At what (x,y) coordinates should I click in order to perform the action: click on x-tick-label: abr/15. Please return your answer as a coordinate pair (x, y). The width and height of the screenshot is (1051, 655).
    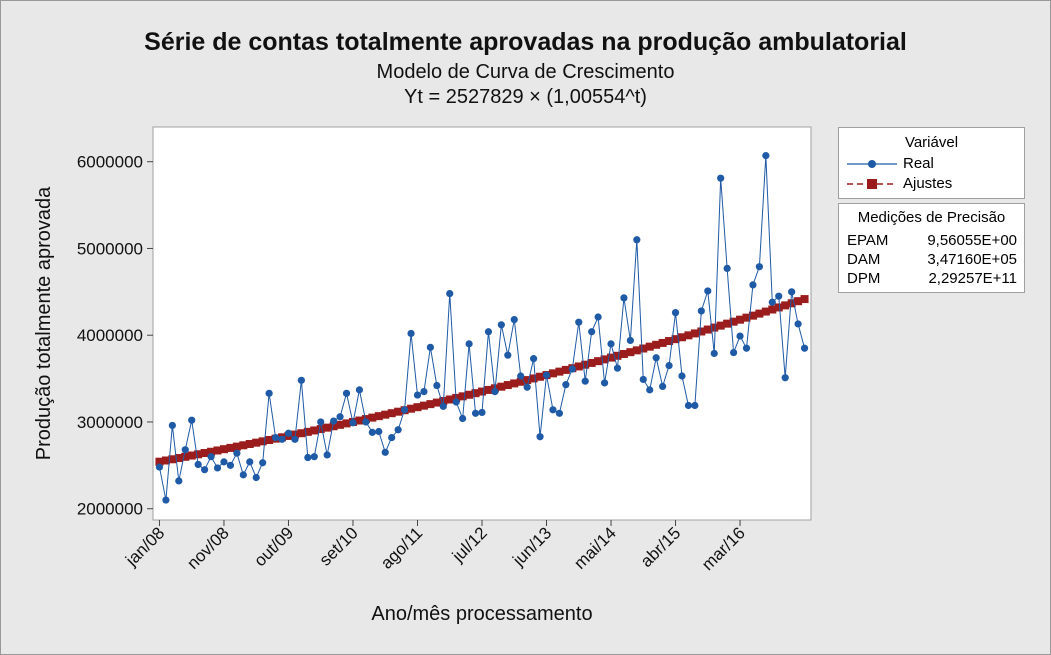
    Looking at the image, I should click on (661, 547).